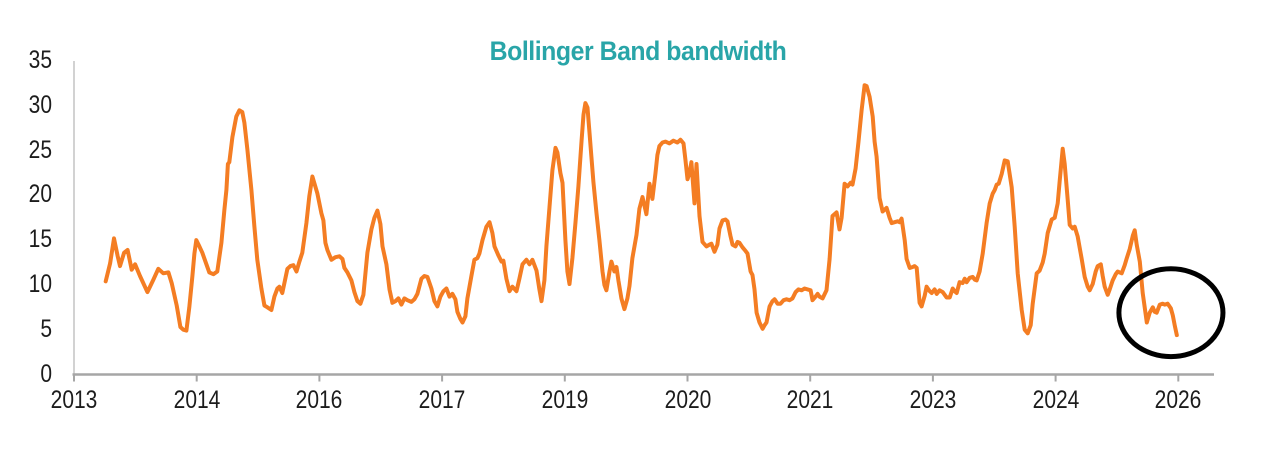  What do you see at coordinates (46, 328) in the screenshot?
I see `y-axis-label-5: 5` at bounding box center [46, 328].